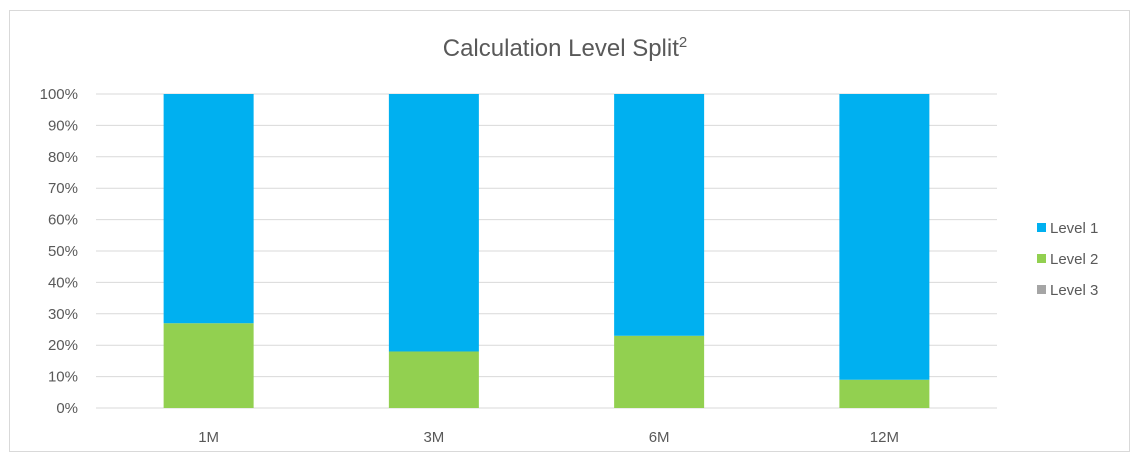 This screenshot has height=454, width=1131. Describe the element at coordinates (63, 125) in the screenshot. I see `y-tick-label: 90%` at that location.